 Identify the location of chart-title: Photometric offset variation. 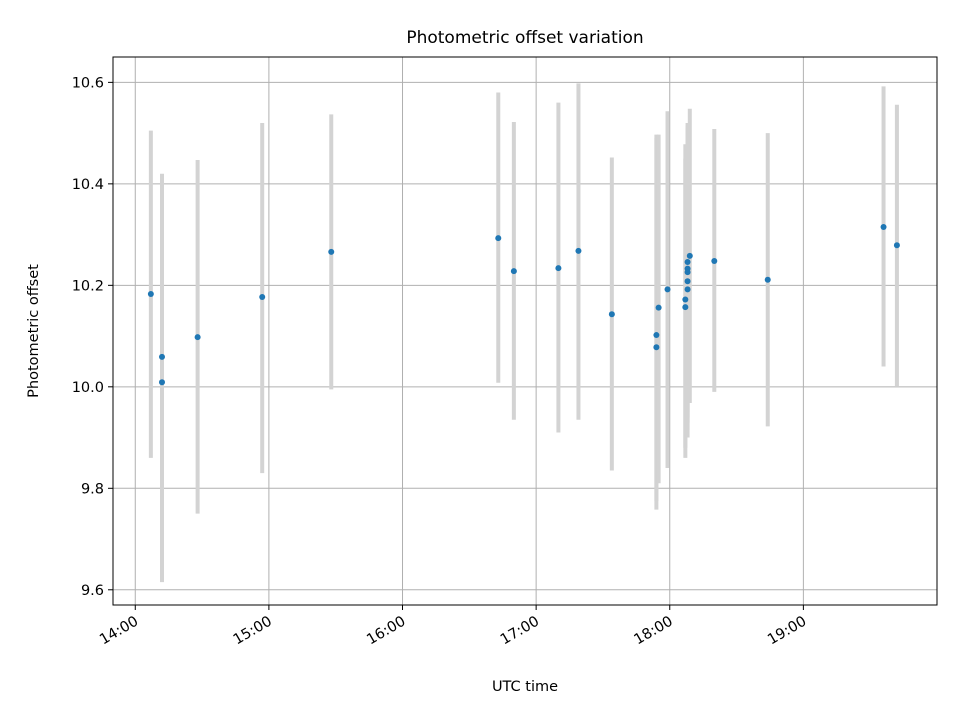
(524, 38).